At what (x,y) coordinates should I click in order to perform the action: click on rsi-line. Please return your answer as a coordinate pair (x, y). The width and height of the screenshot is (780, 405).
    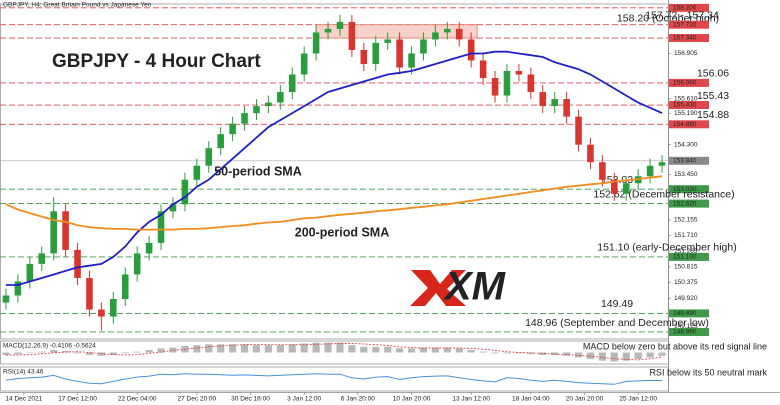
    Looking at the image, I should click on (334, 379).